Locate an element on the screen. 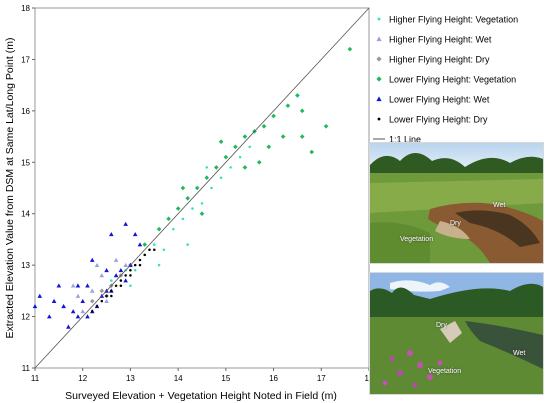  y-tick-label: 16 is located at coordinates (25, 111).